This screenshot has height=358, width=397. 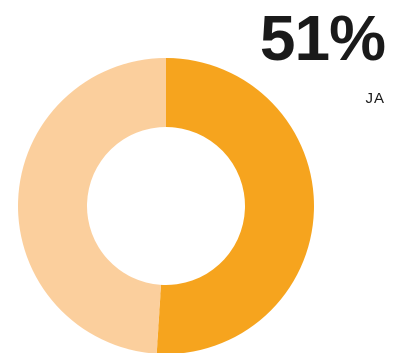 I want to click on headline-percent: 51%, so click(x=322, y=38).